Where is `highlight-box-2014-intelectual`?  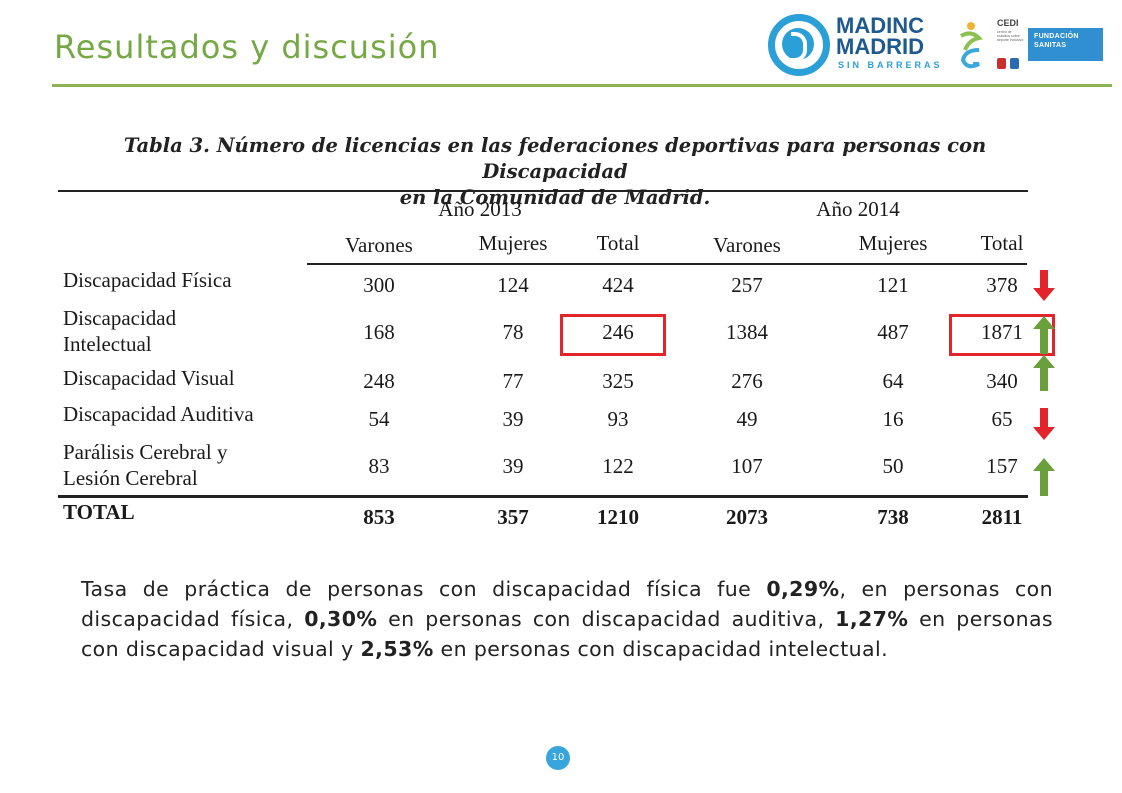
highlight-box-2014-intelectual is located at coordinates (1002, 335).